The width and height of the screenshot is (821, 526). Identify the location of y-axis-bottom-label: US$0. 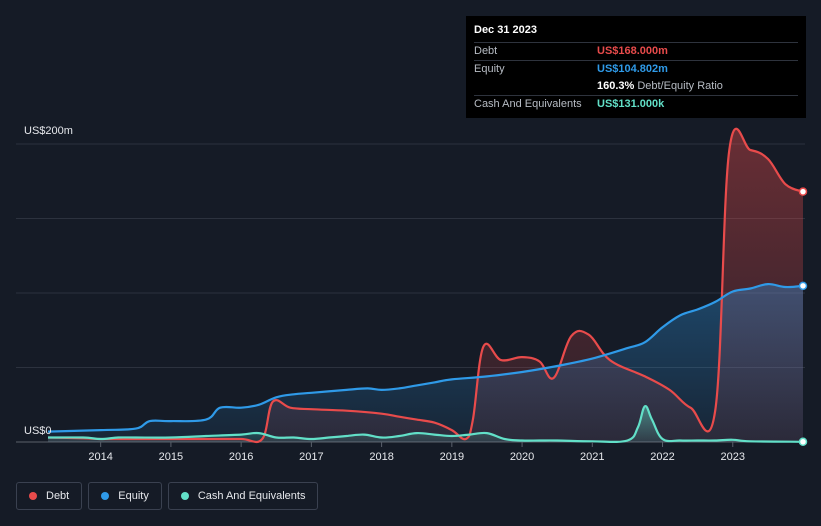
(38, 431).